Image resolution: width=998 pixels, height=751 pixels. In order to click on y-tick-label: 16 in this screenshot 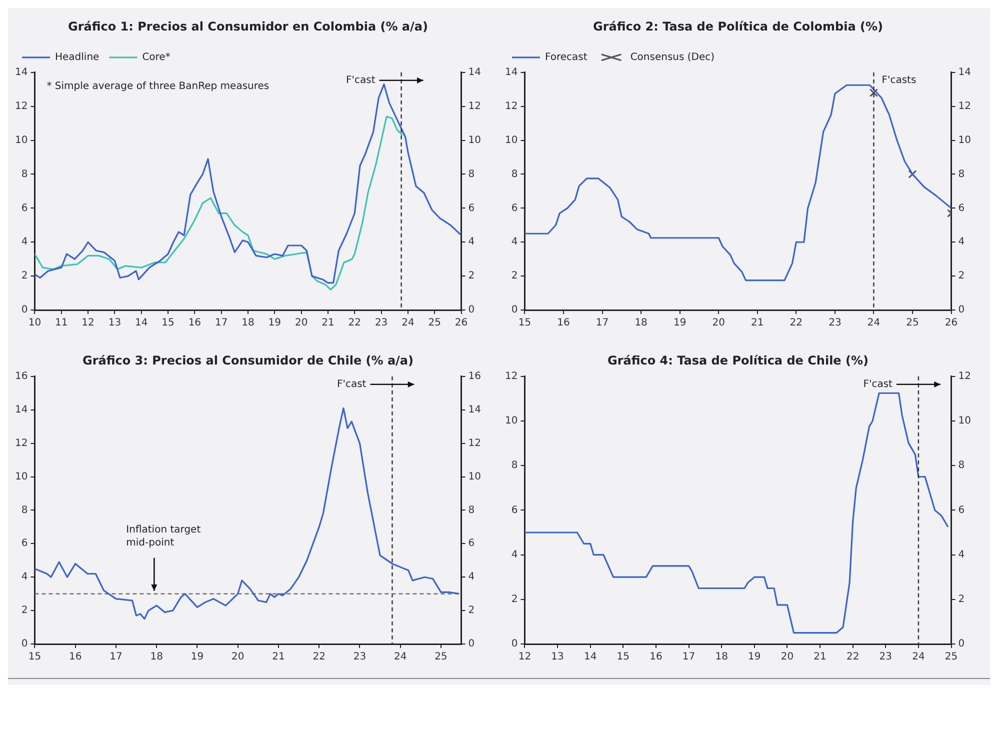, I will do `click(21, 376)`.